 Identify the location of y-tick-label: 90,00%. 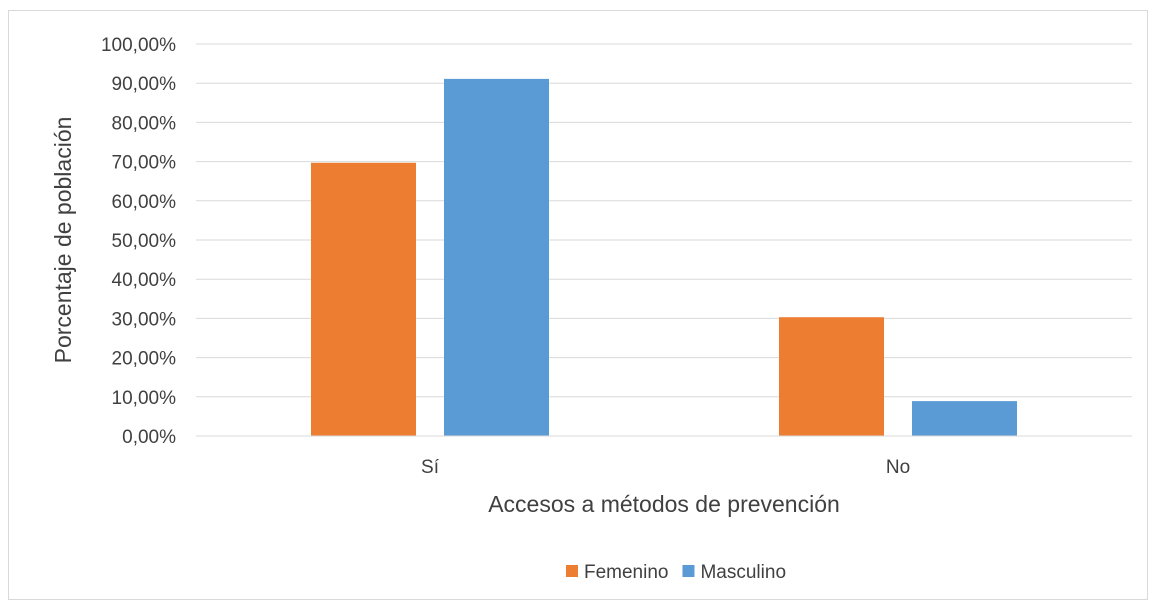
(144, 84).